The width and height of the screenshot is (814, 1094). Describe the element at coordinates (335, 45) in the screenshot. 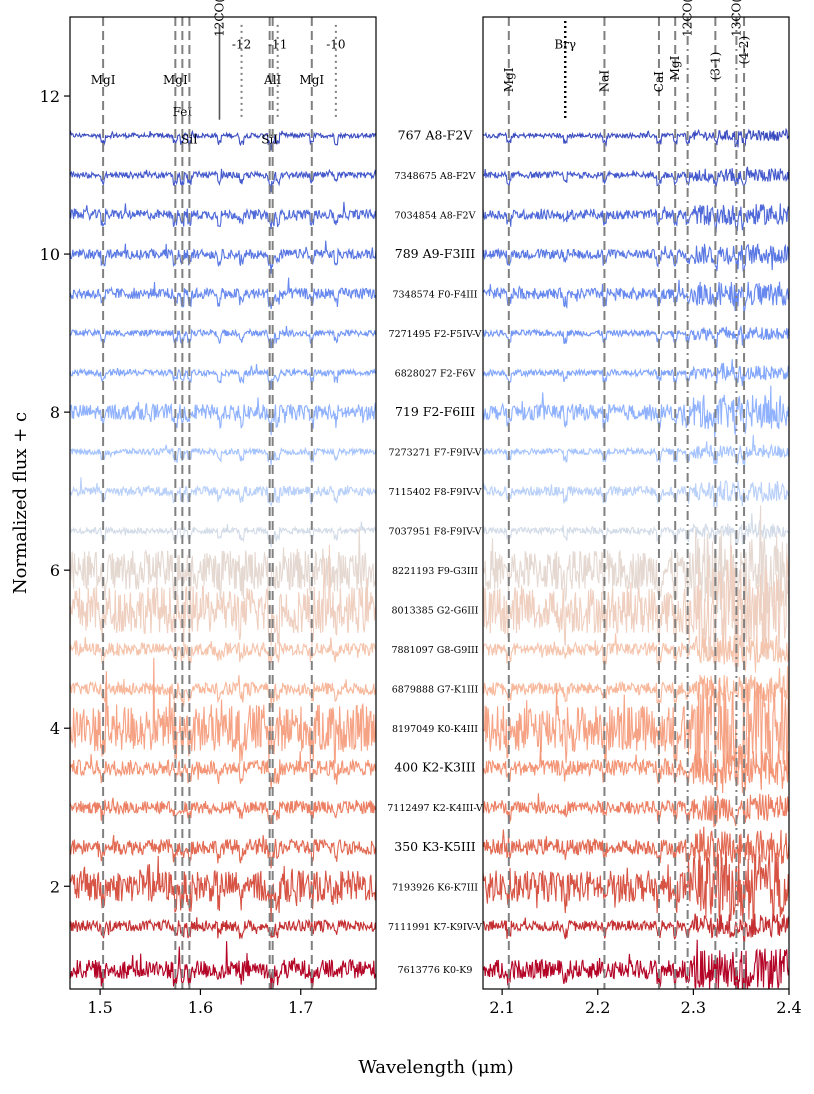

I see `line-label: -10` at that location.